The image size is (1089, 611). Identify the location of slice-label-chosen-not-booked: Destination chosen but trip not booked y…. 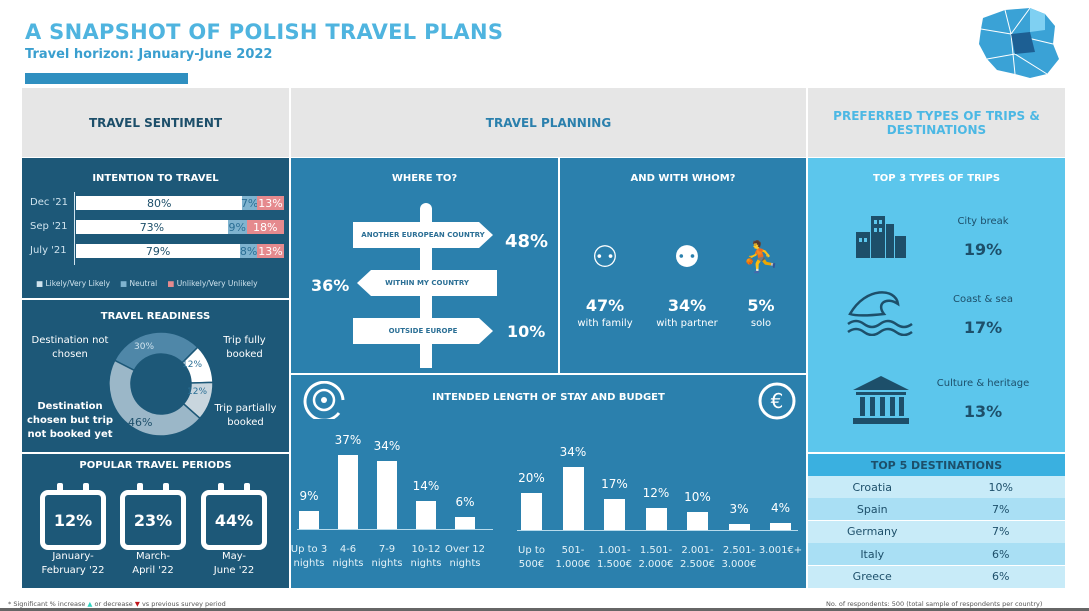
(70, 420).